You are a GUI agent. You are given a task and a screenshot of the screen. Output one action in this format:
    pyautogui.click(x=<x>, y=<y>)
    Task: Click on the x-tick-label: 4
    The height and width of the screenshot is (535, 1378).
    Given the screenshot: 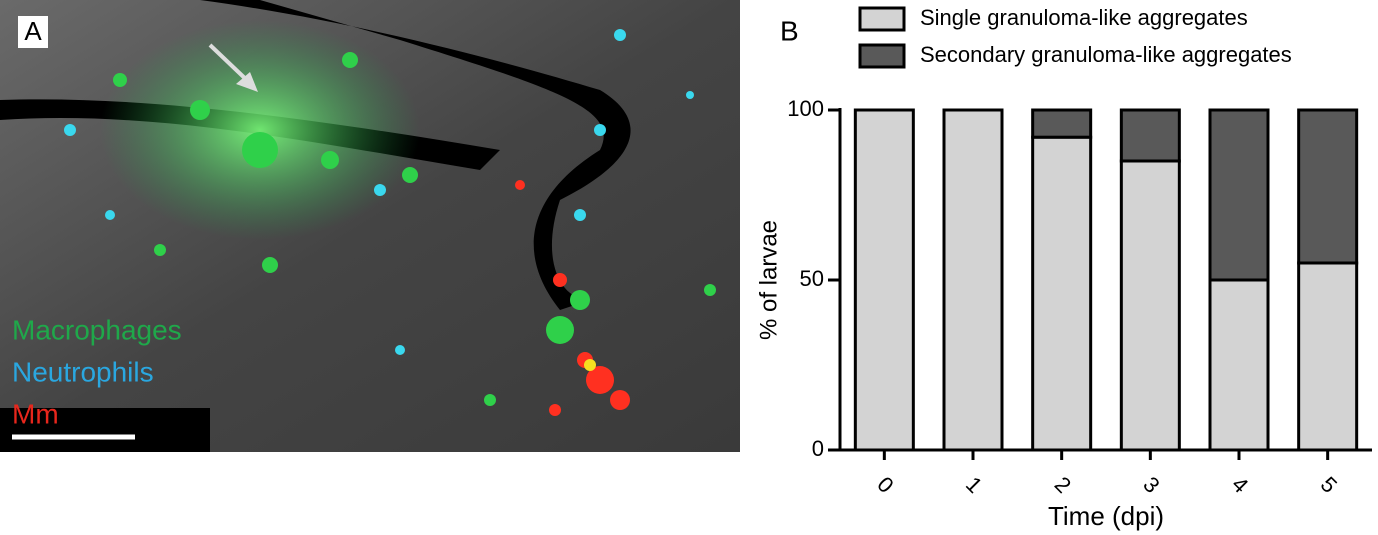 What is the action you would take?
    pyautogui.click(x=1240, y=485)
    